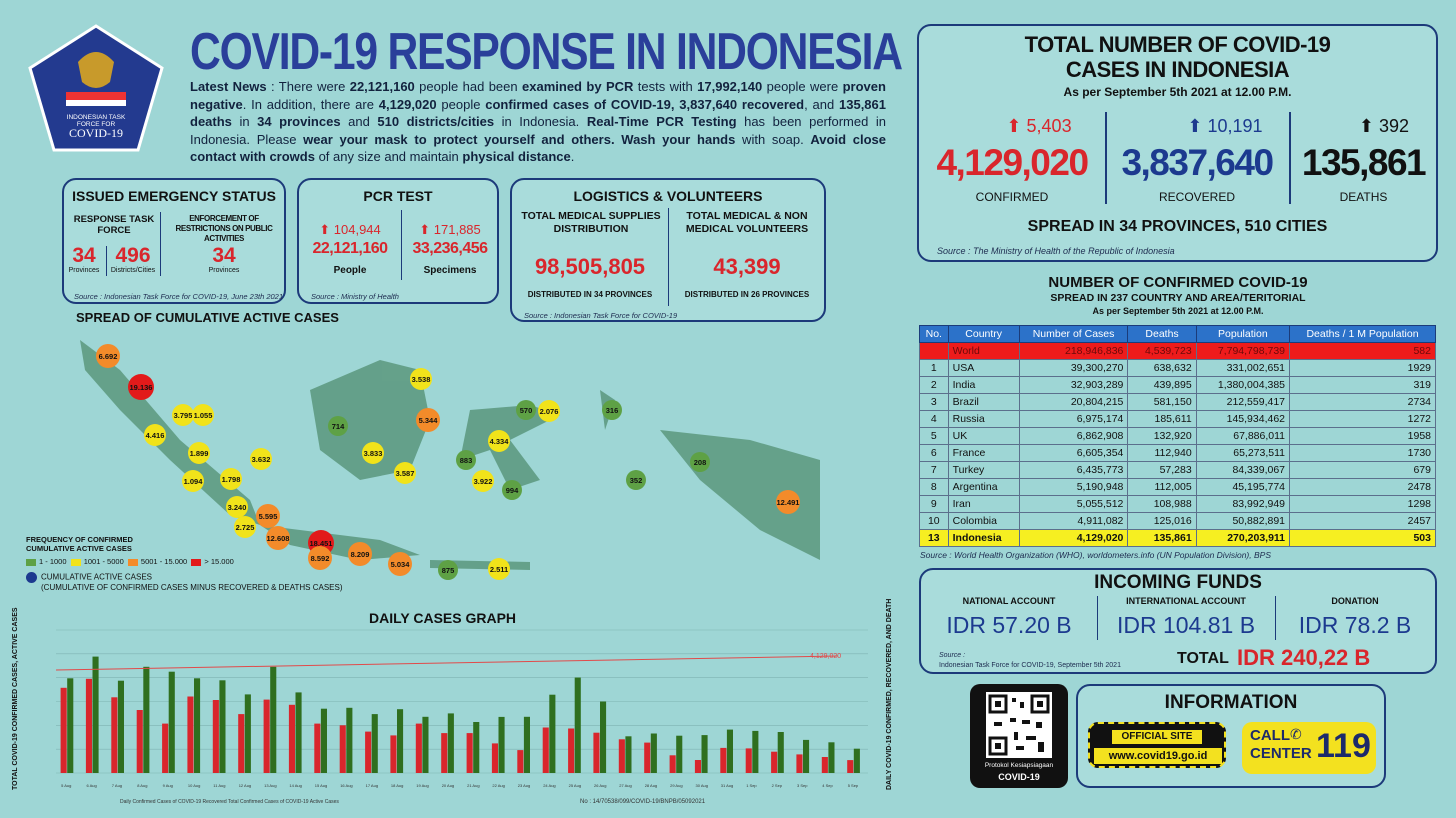 This screenshot has height=818, width=1456. Describe the element at coordinates (1362, 334) in the screenshot. I see `col-deaths-per-million: Deaths / 1 M Population` at that location.